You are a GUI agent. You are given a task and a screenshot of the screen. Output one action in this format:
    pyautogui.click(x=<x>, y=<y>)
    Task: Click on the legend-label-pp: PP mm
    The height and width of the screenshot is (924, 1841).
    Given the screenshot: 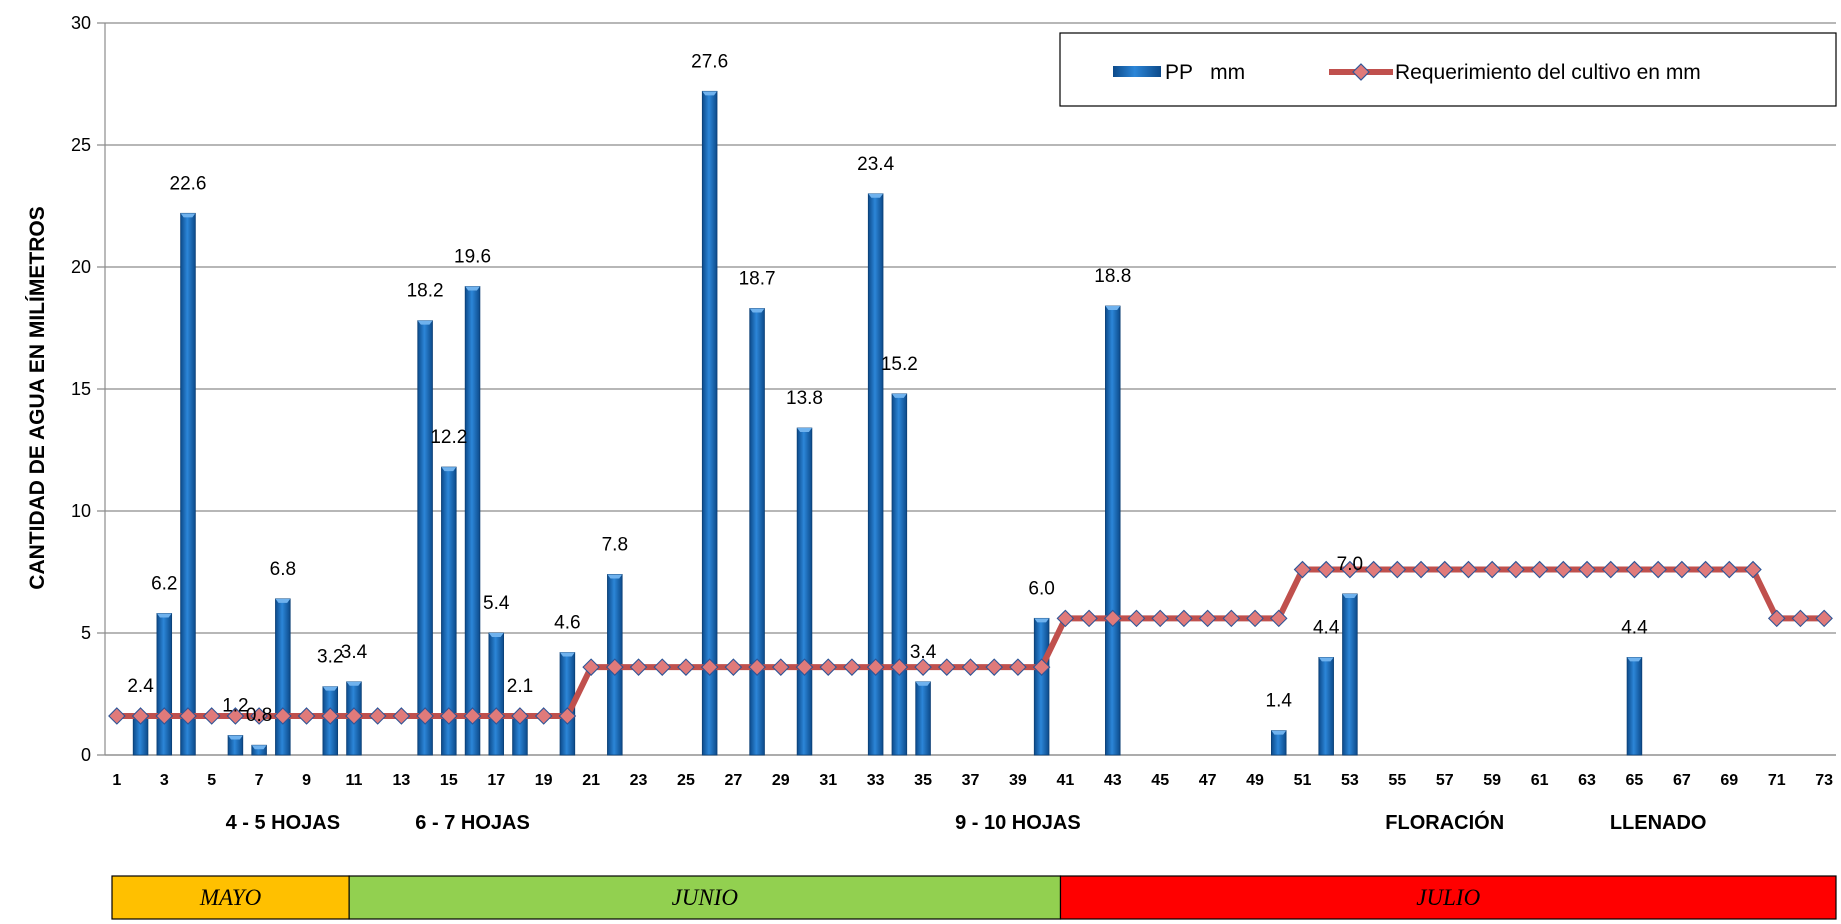 What is the action you would take?
    pyautogui.click(x=1205, y=72)
    